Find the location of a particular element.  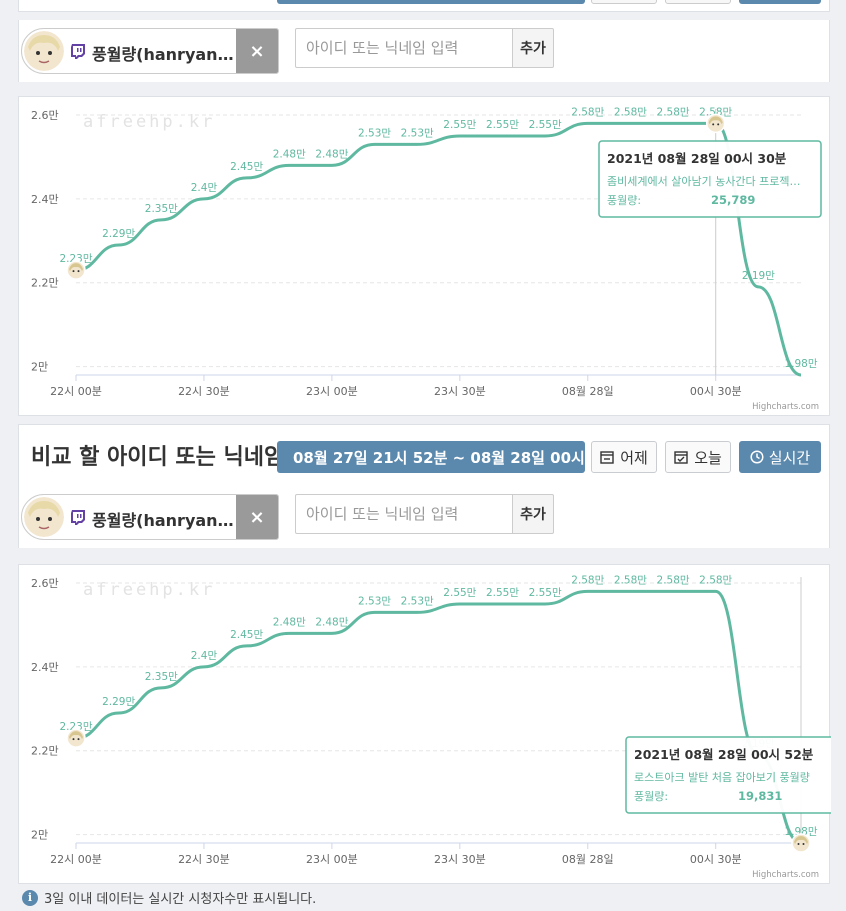

x-tick-label: 22시 30분 is located at coordinates (204, 859).